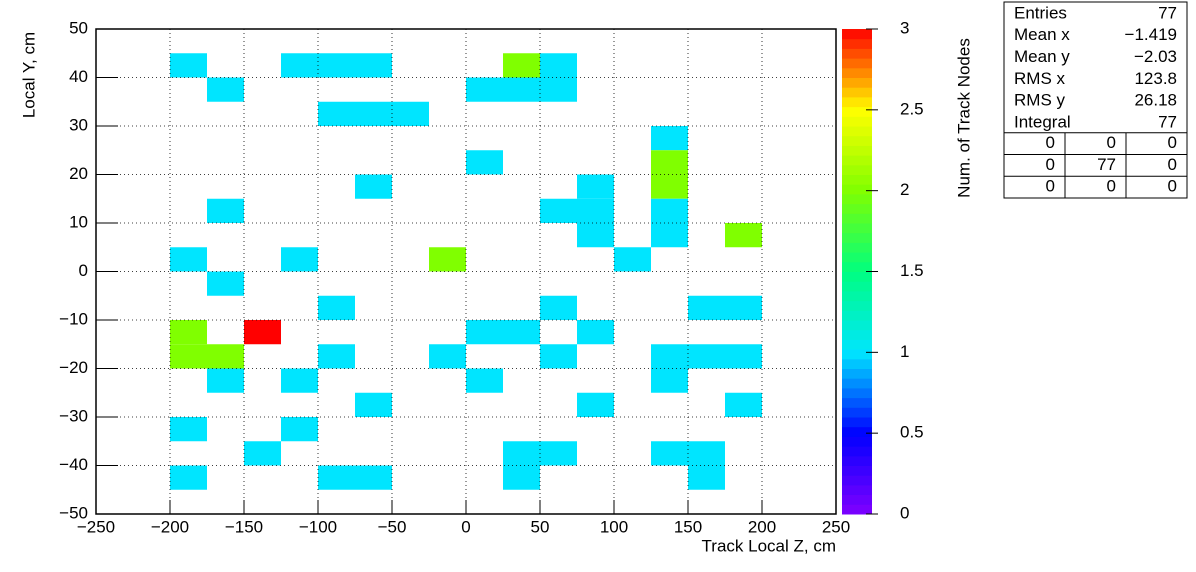 The width and height of the screenshot is (1196, 572). I want to click on y-tick-label: −30, so click(73, 415).